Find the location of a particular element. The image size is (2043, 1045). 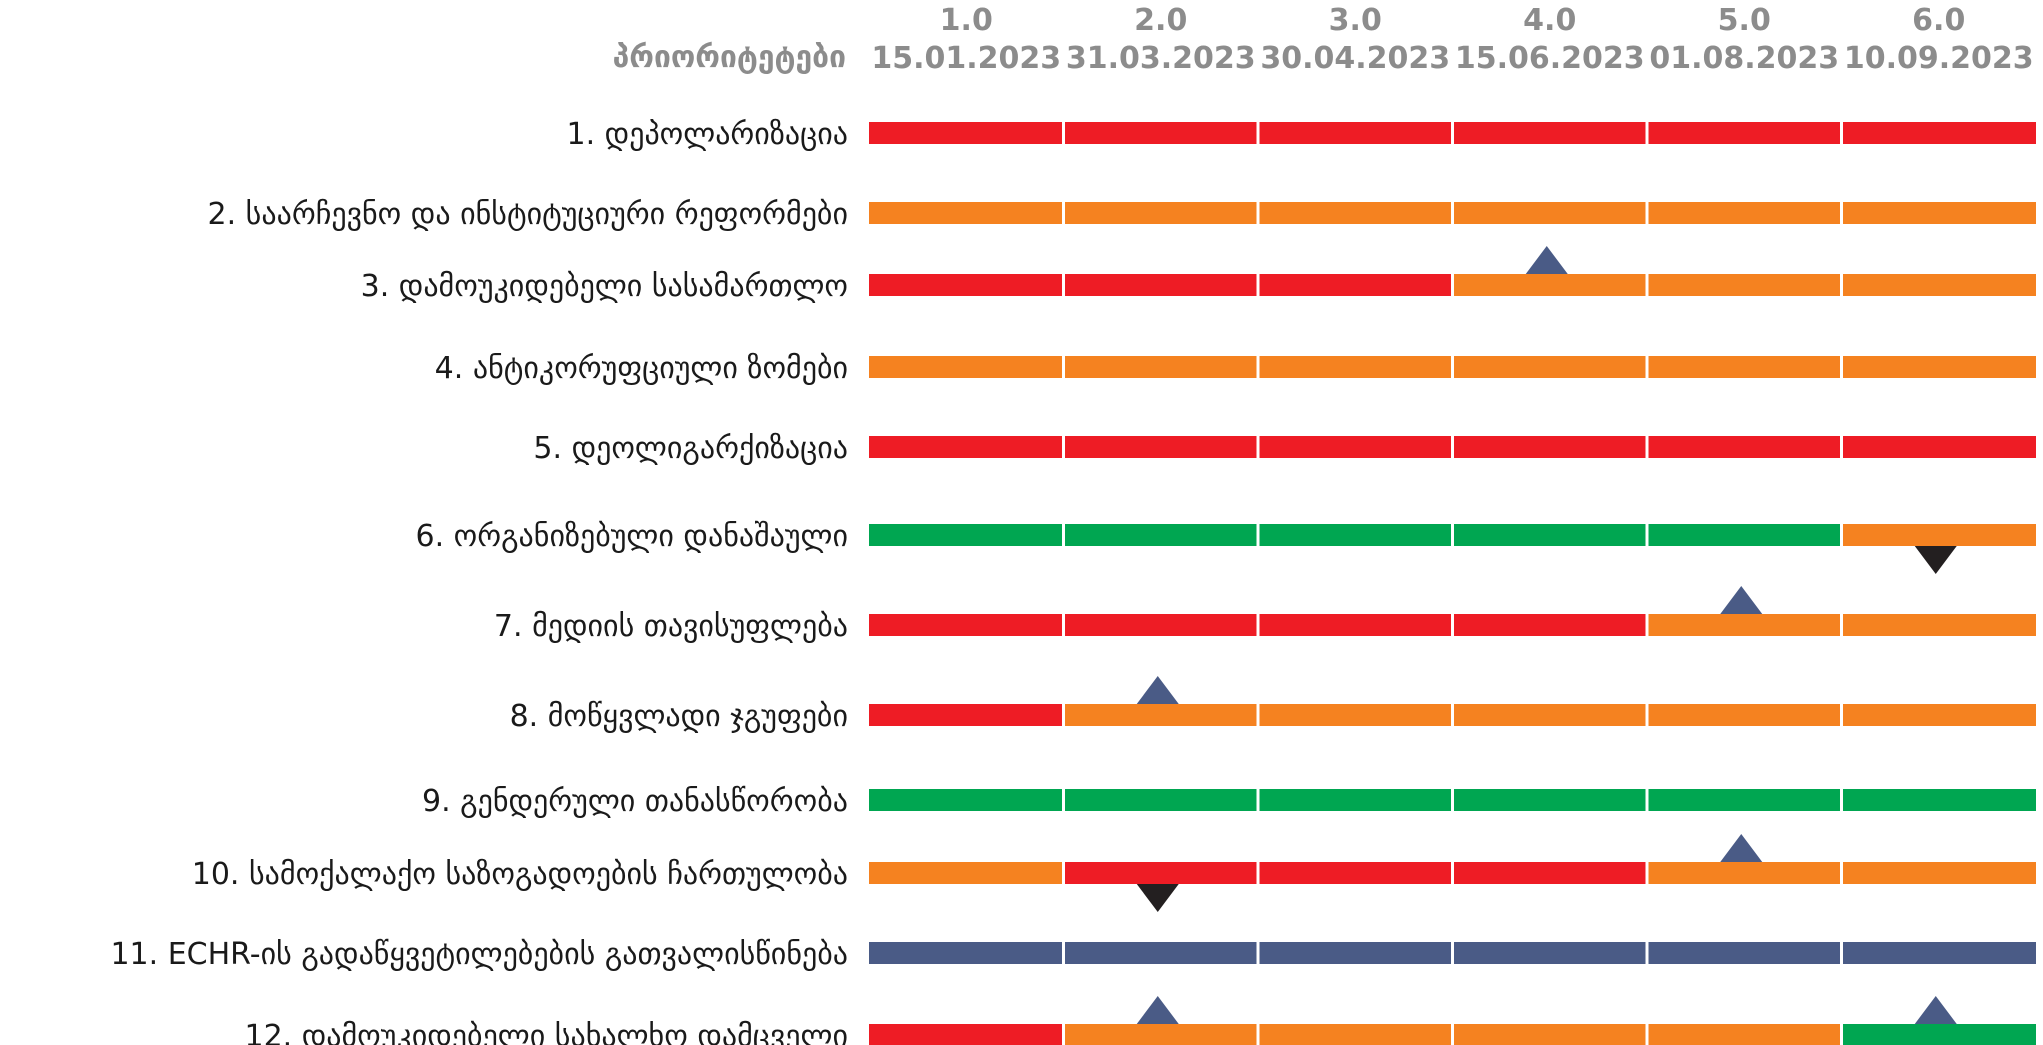

column-version-1: 1.0 is located at coordinates (966, 20).